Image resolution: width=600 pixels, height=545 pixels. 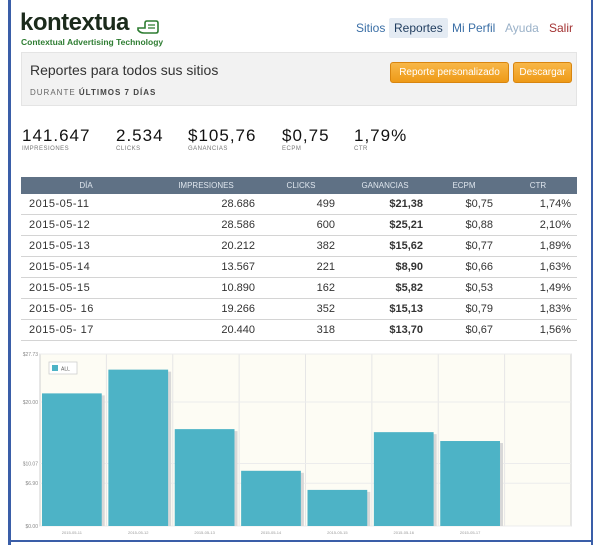 What do you see at coordinates (292, 149) in the screenshot?
I see `stat-label: ECPM` at bounding box center [292, 149].